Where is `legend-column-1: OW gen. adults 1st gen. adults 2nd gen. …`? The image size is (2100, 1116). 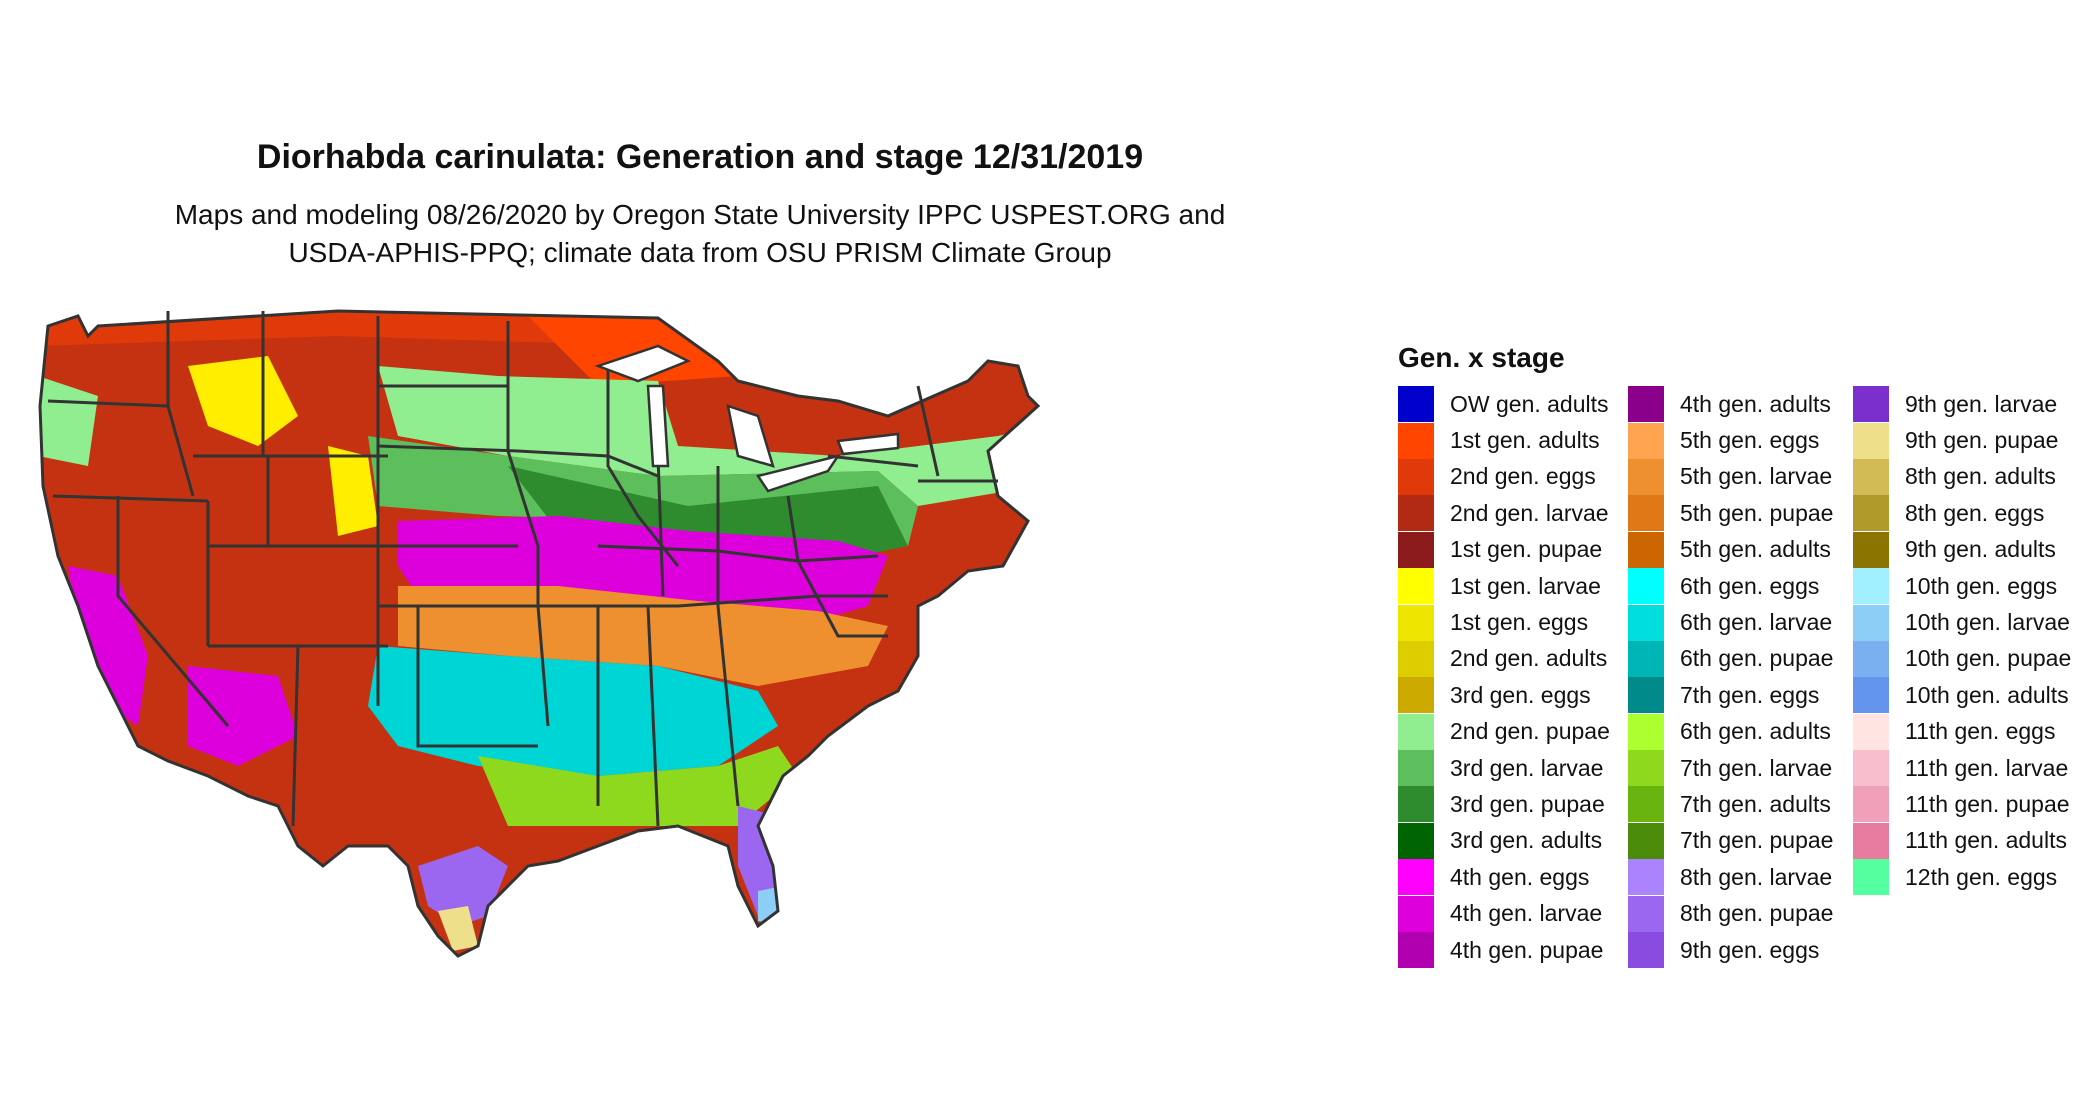 legend-column-1: OW gen. adults 1st gen. adults 2nd gen. … is located at coordinates (1504, 677).